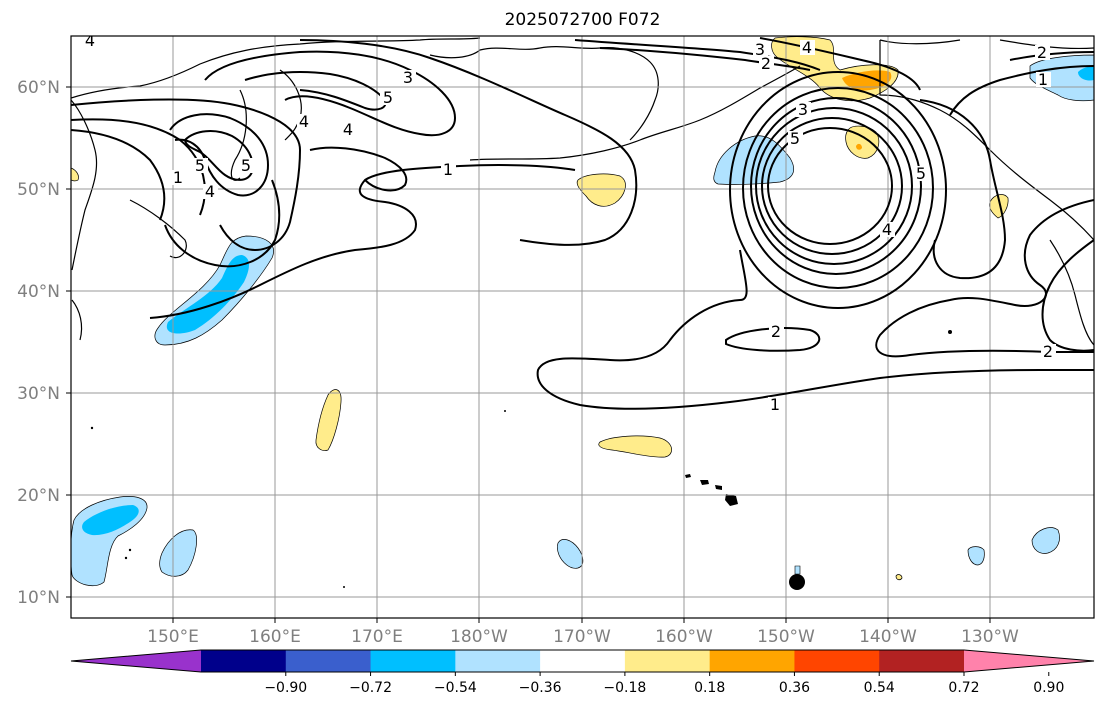  I want to click on anomaly-blue-sw2, so click(178, 553).